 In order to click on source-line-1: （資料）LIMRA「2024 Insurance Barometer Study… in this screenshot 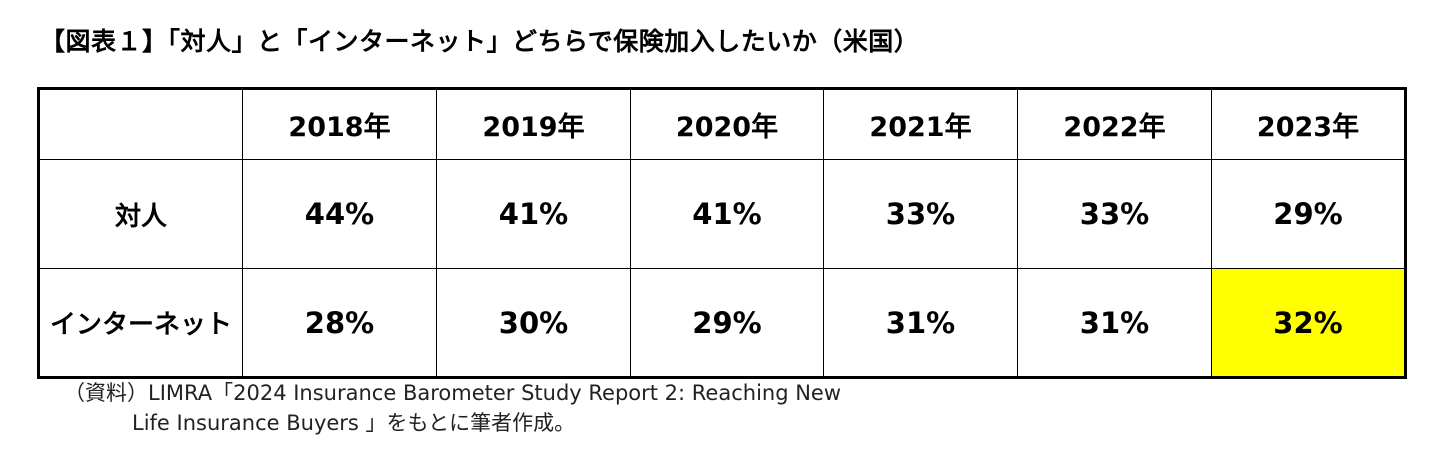, I will do `click(453, 393)`.